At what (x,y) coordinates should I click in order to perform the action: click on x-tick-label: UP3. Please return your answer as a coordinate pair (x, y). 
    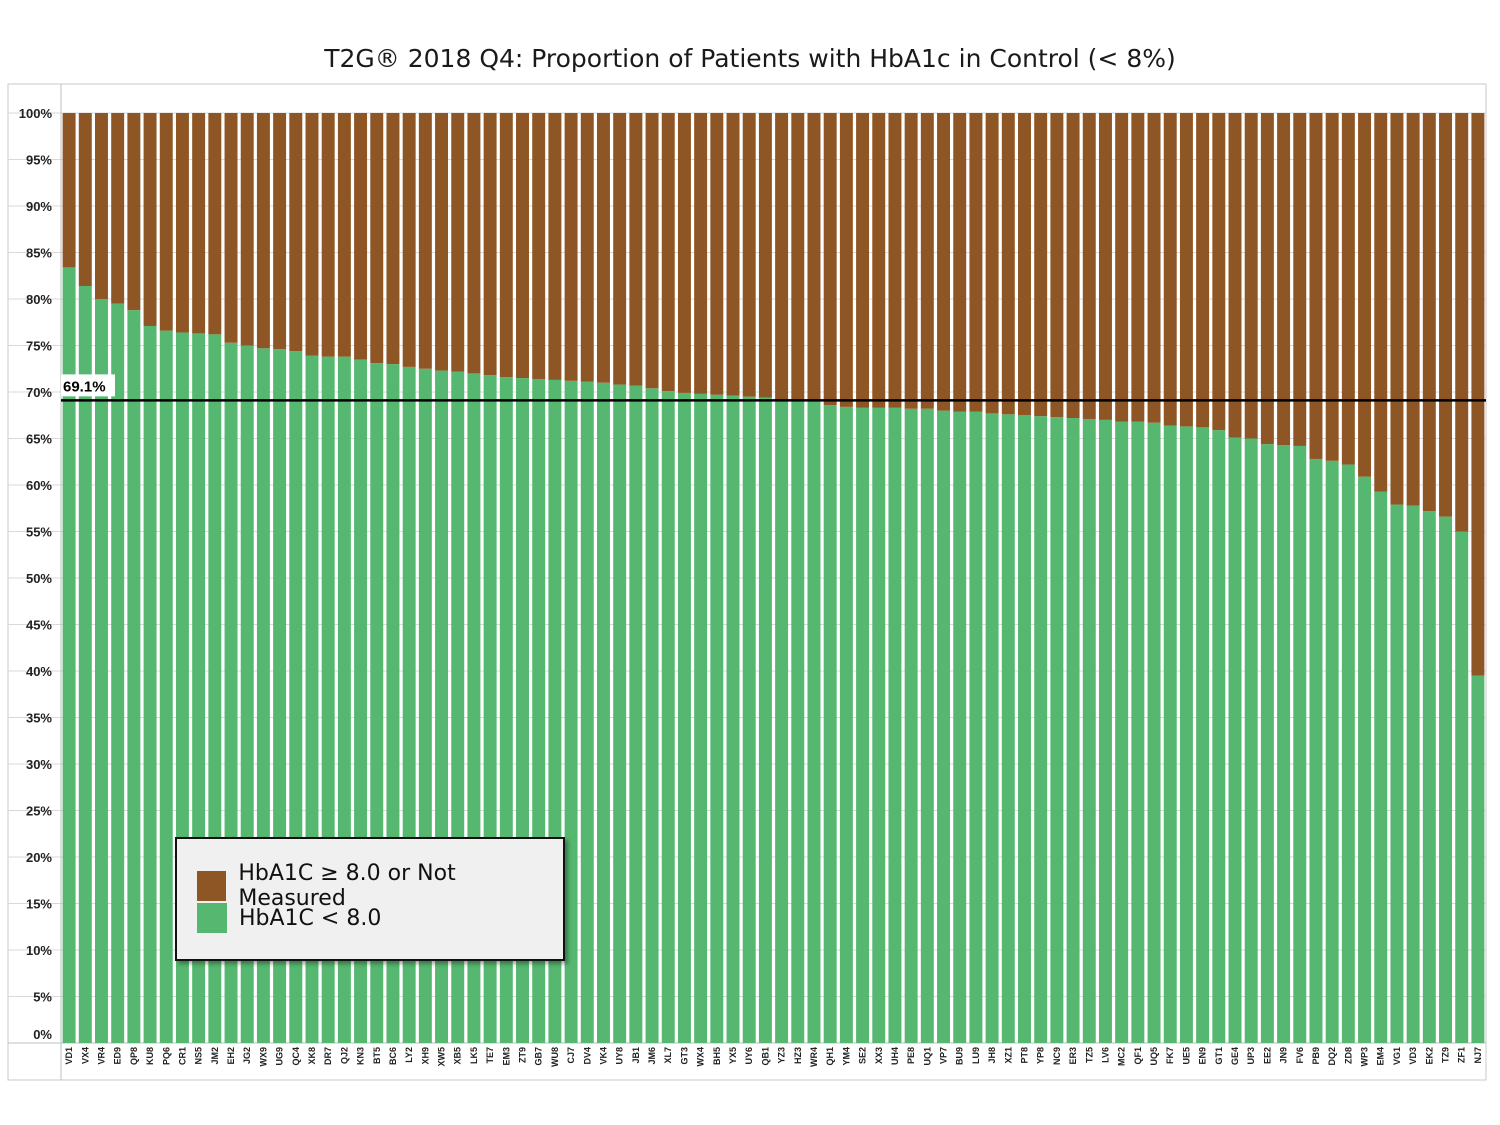
    Looking at the image, I should click on (1251, 1056).